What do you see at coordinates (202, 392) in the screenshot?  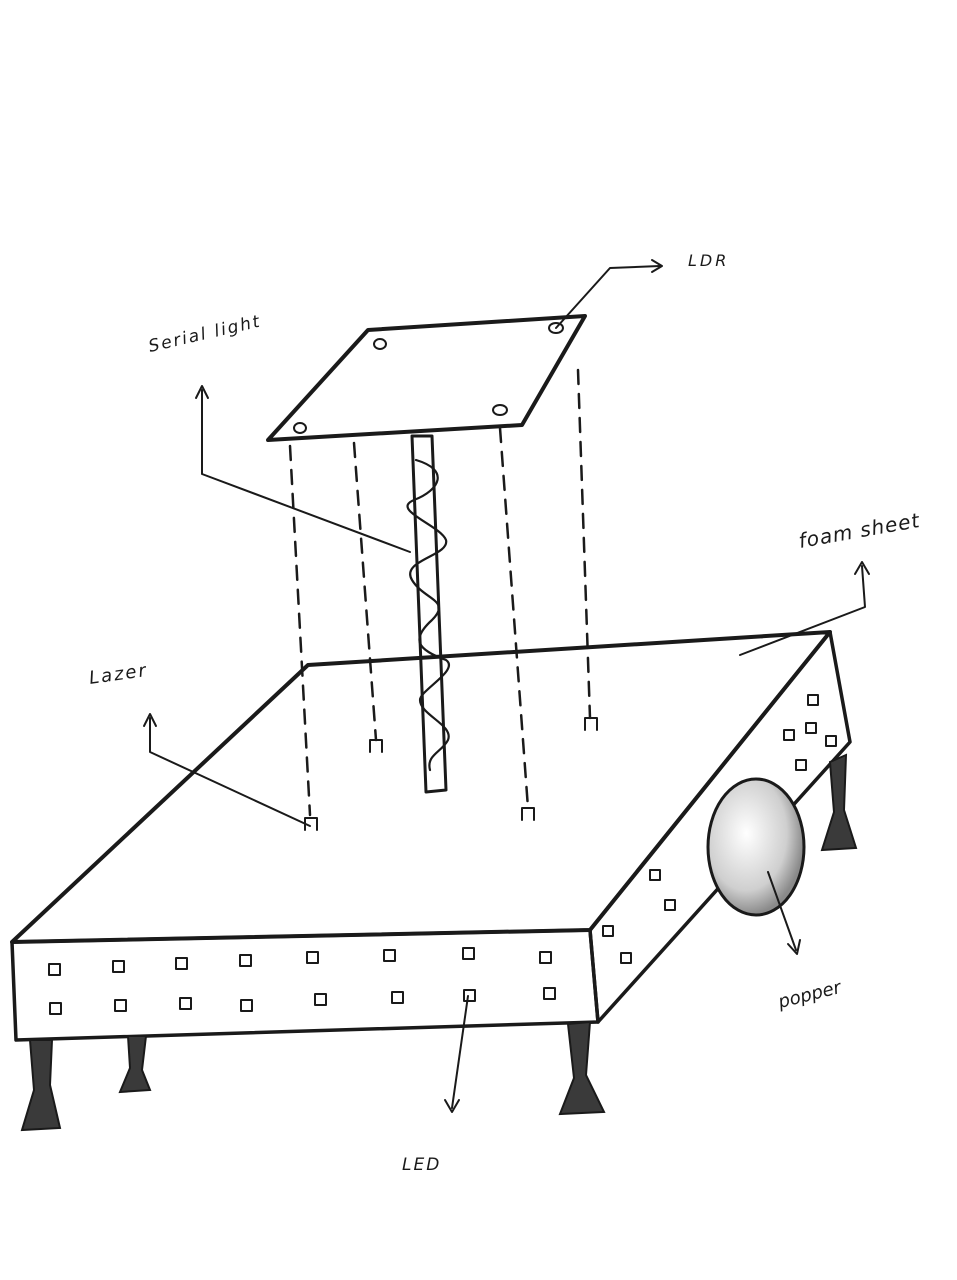 I see `serial-light-arrowhead` at bounding box center [202, 392].